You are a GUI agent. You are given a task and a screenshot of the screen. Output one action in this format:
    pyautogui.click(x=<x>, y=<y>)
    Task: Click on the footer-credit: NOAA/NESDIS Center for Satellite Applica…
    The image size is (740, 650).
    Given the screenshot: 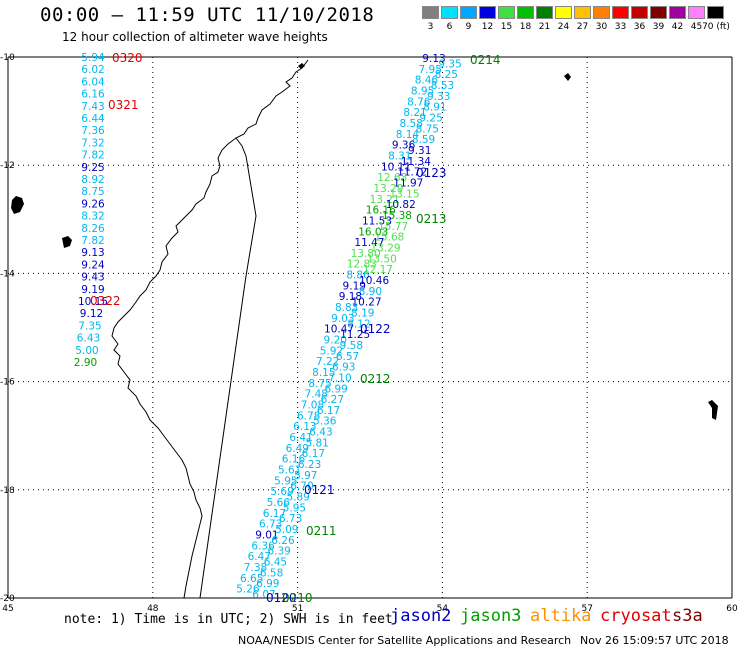 What is the action you would take?
    pyautogui.click(x=405, y=640)
    